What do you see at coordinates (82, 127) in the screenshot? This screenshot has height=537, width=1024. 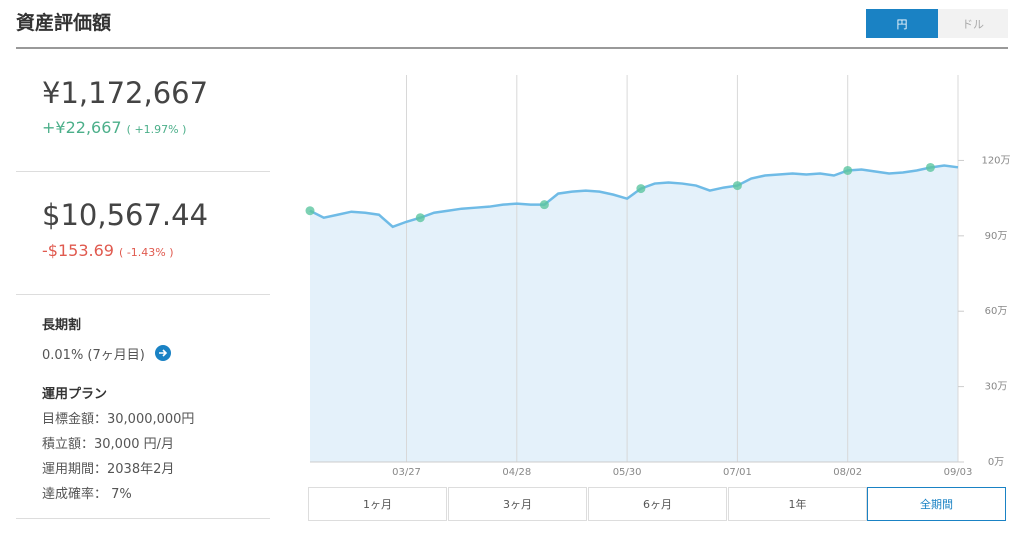 I see `yen-change-value: +¥22,667` at bounding box center [82, 127].